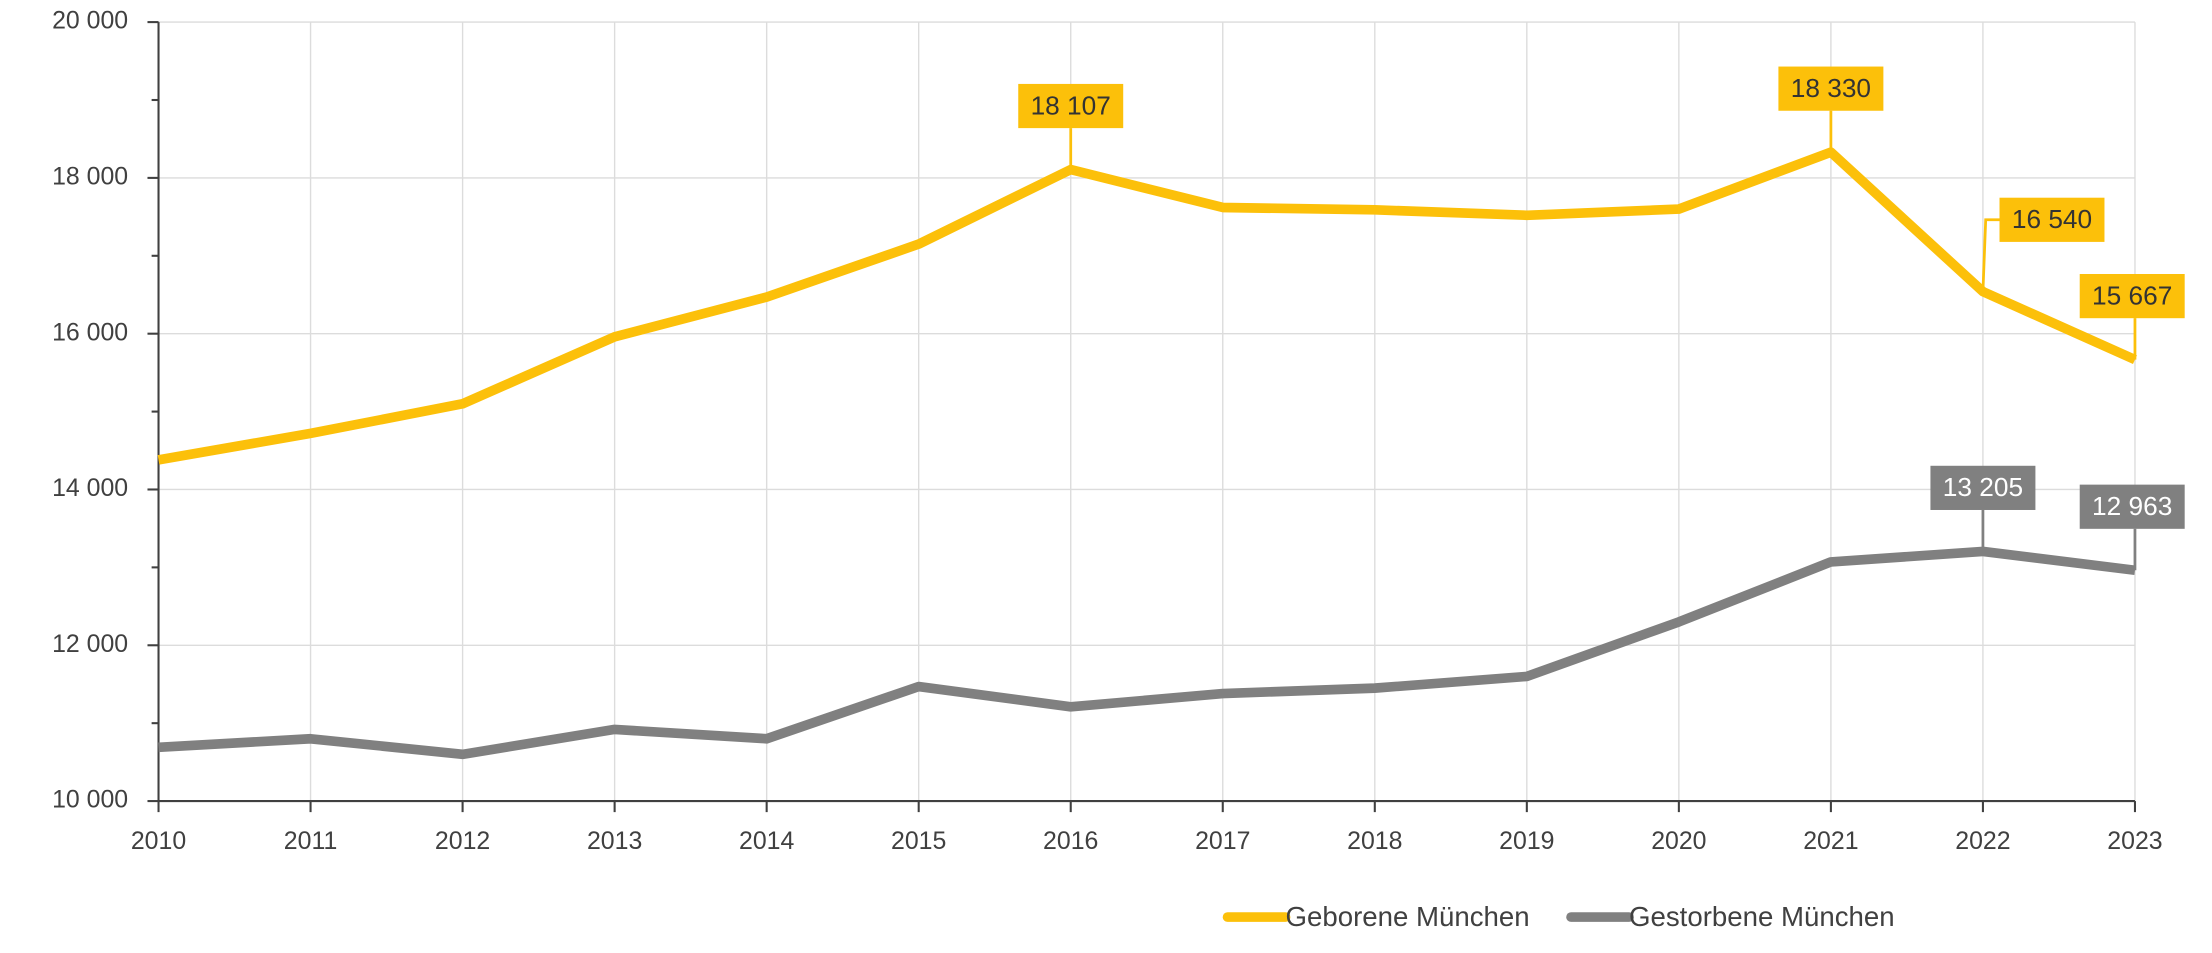  I want to click on label-leader, so click(1990, 255).